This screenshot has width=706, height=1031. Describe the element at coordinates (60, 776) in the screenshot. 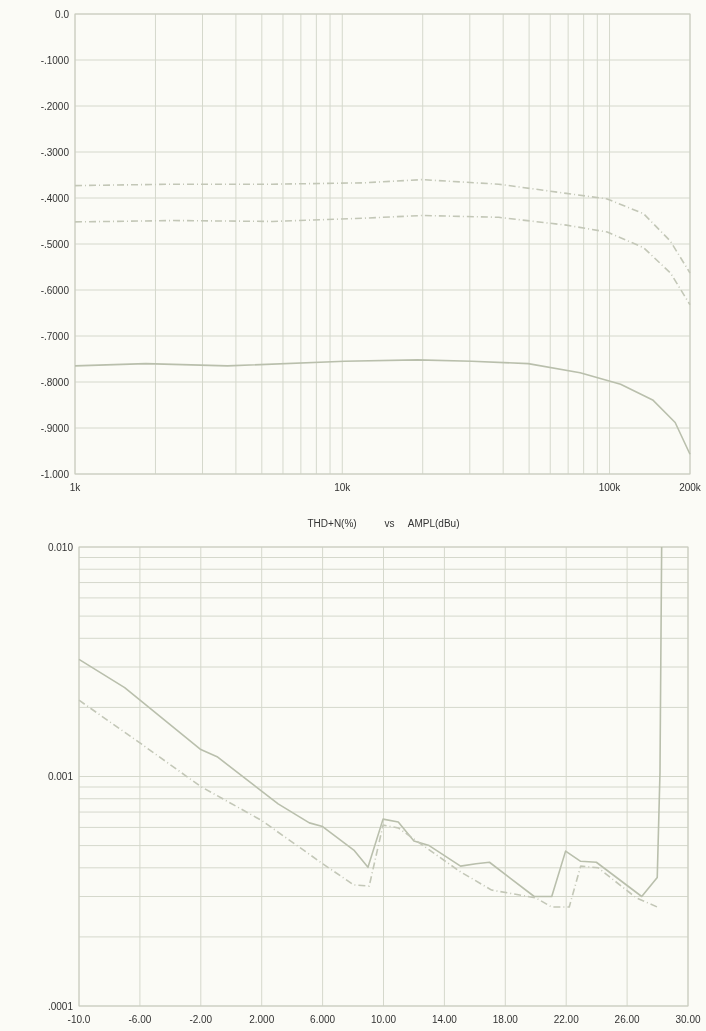

I see `y-tick-label: 0.001` at that location.